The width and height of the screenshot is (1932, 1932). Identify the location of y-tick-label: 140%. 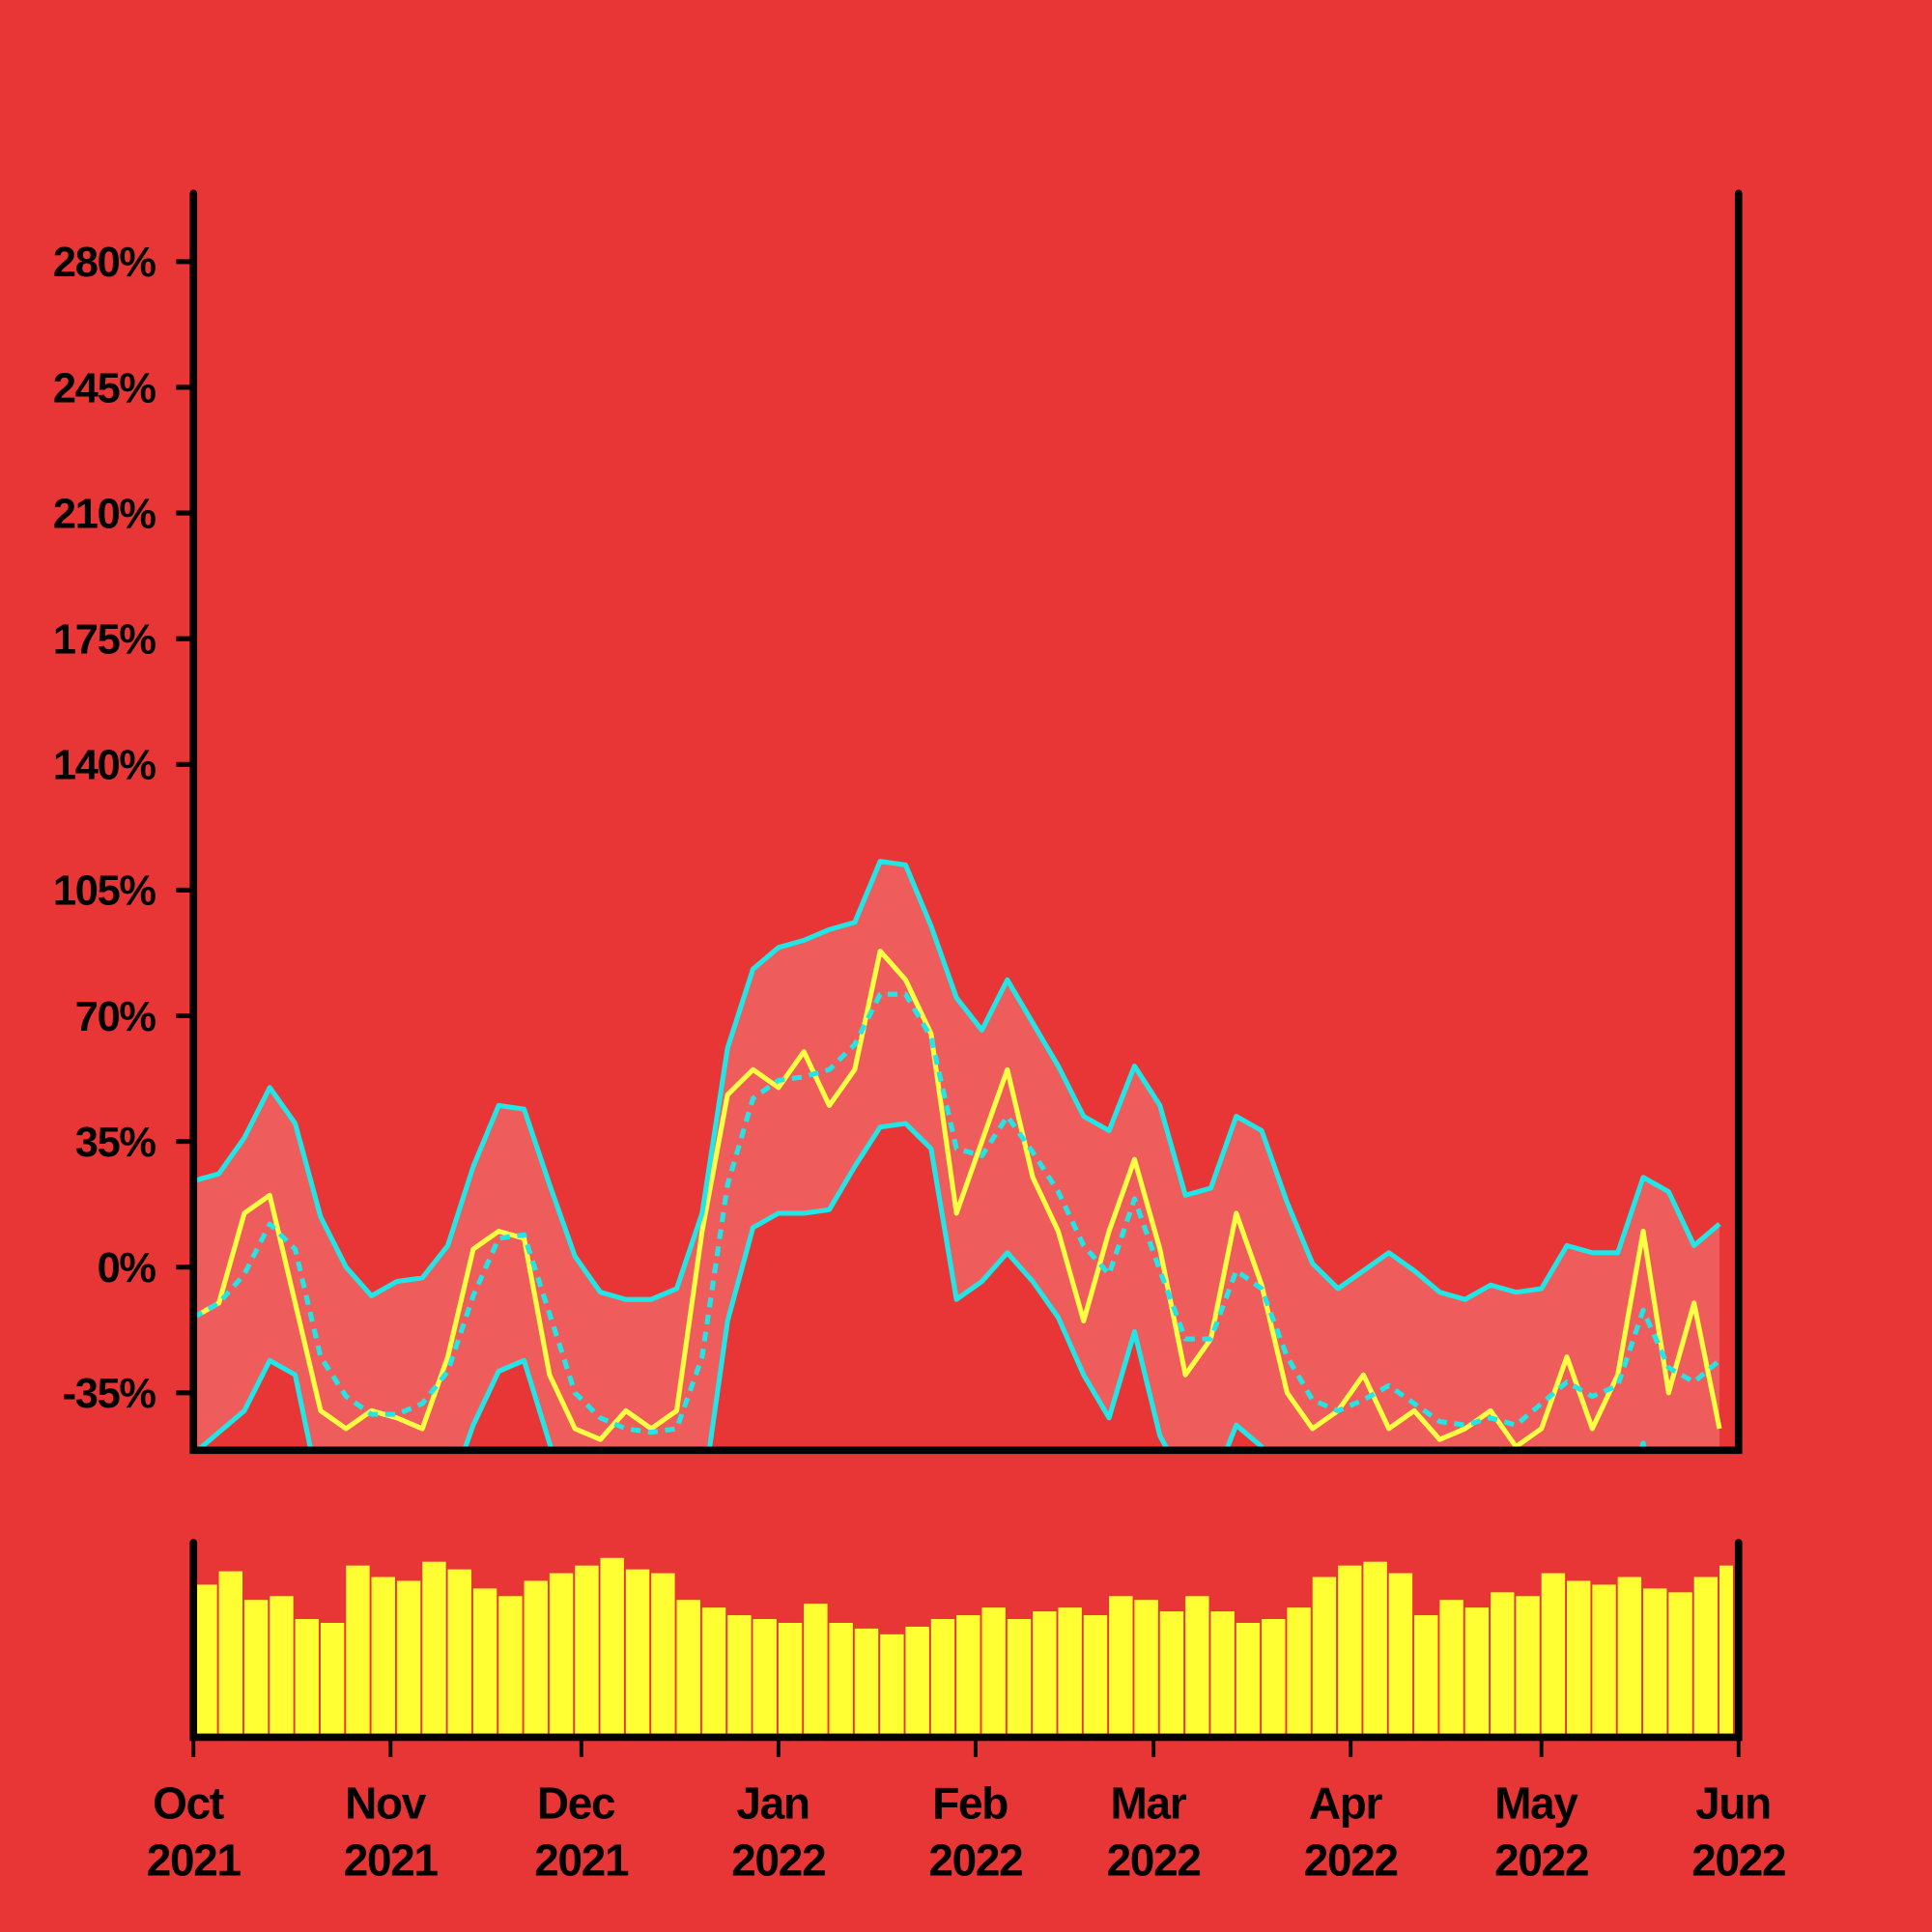
(104, 766).